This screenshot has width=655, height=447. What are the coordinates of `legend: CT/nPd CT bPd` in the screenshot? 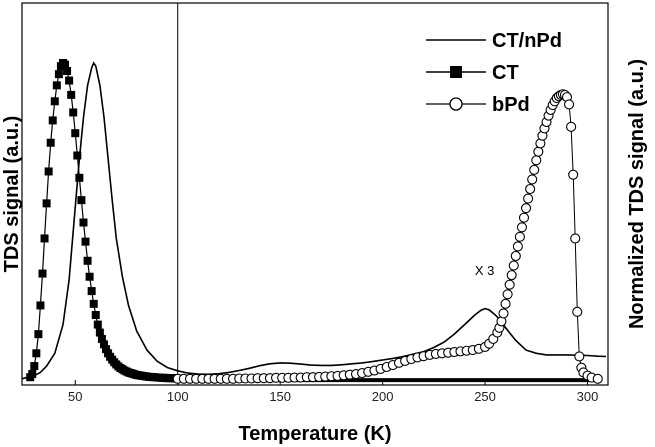 It's located at (494, 73).